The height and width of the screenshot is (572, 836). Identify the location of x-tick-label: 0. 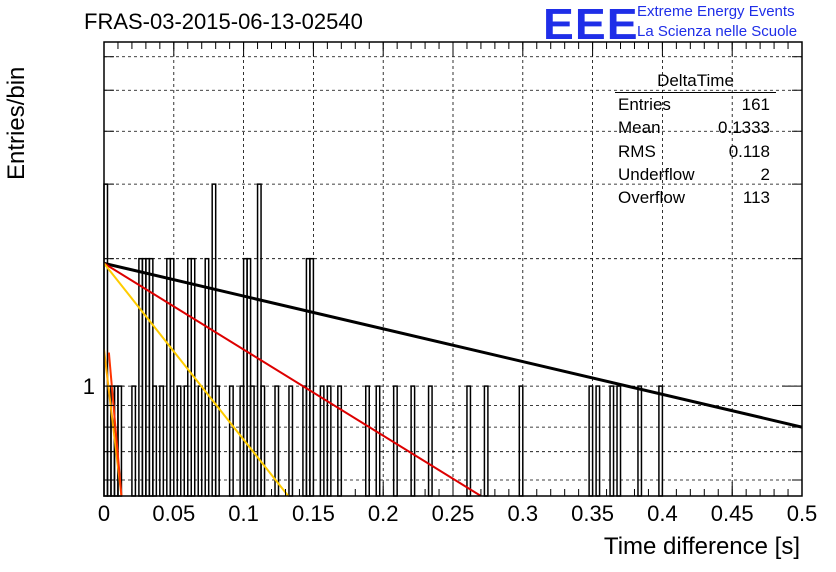
(104, 513).